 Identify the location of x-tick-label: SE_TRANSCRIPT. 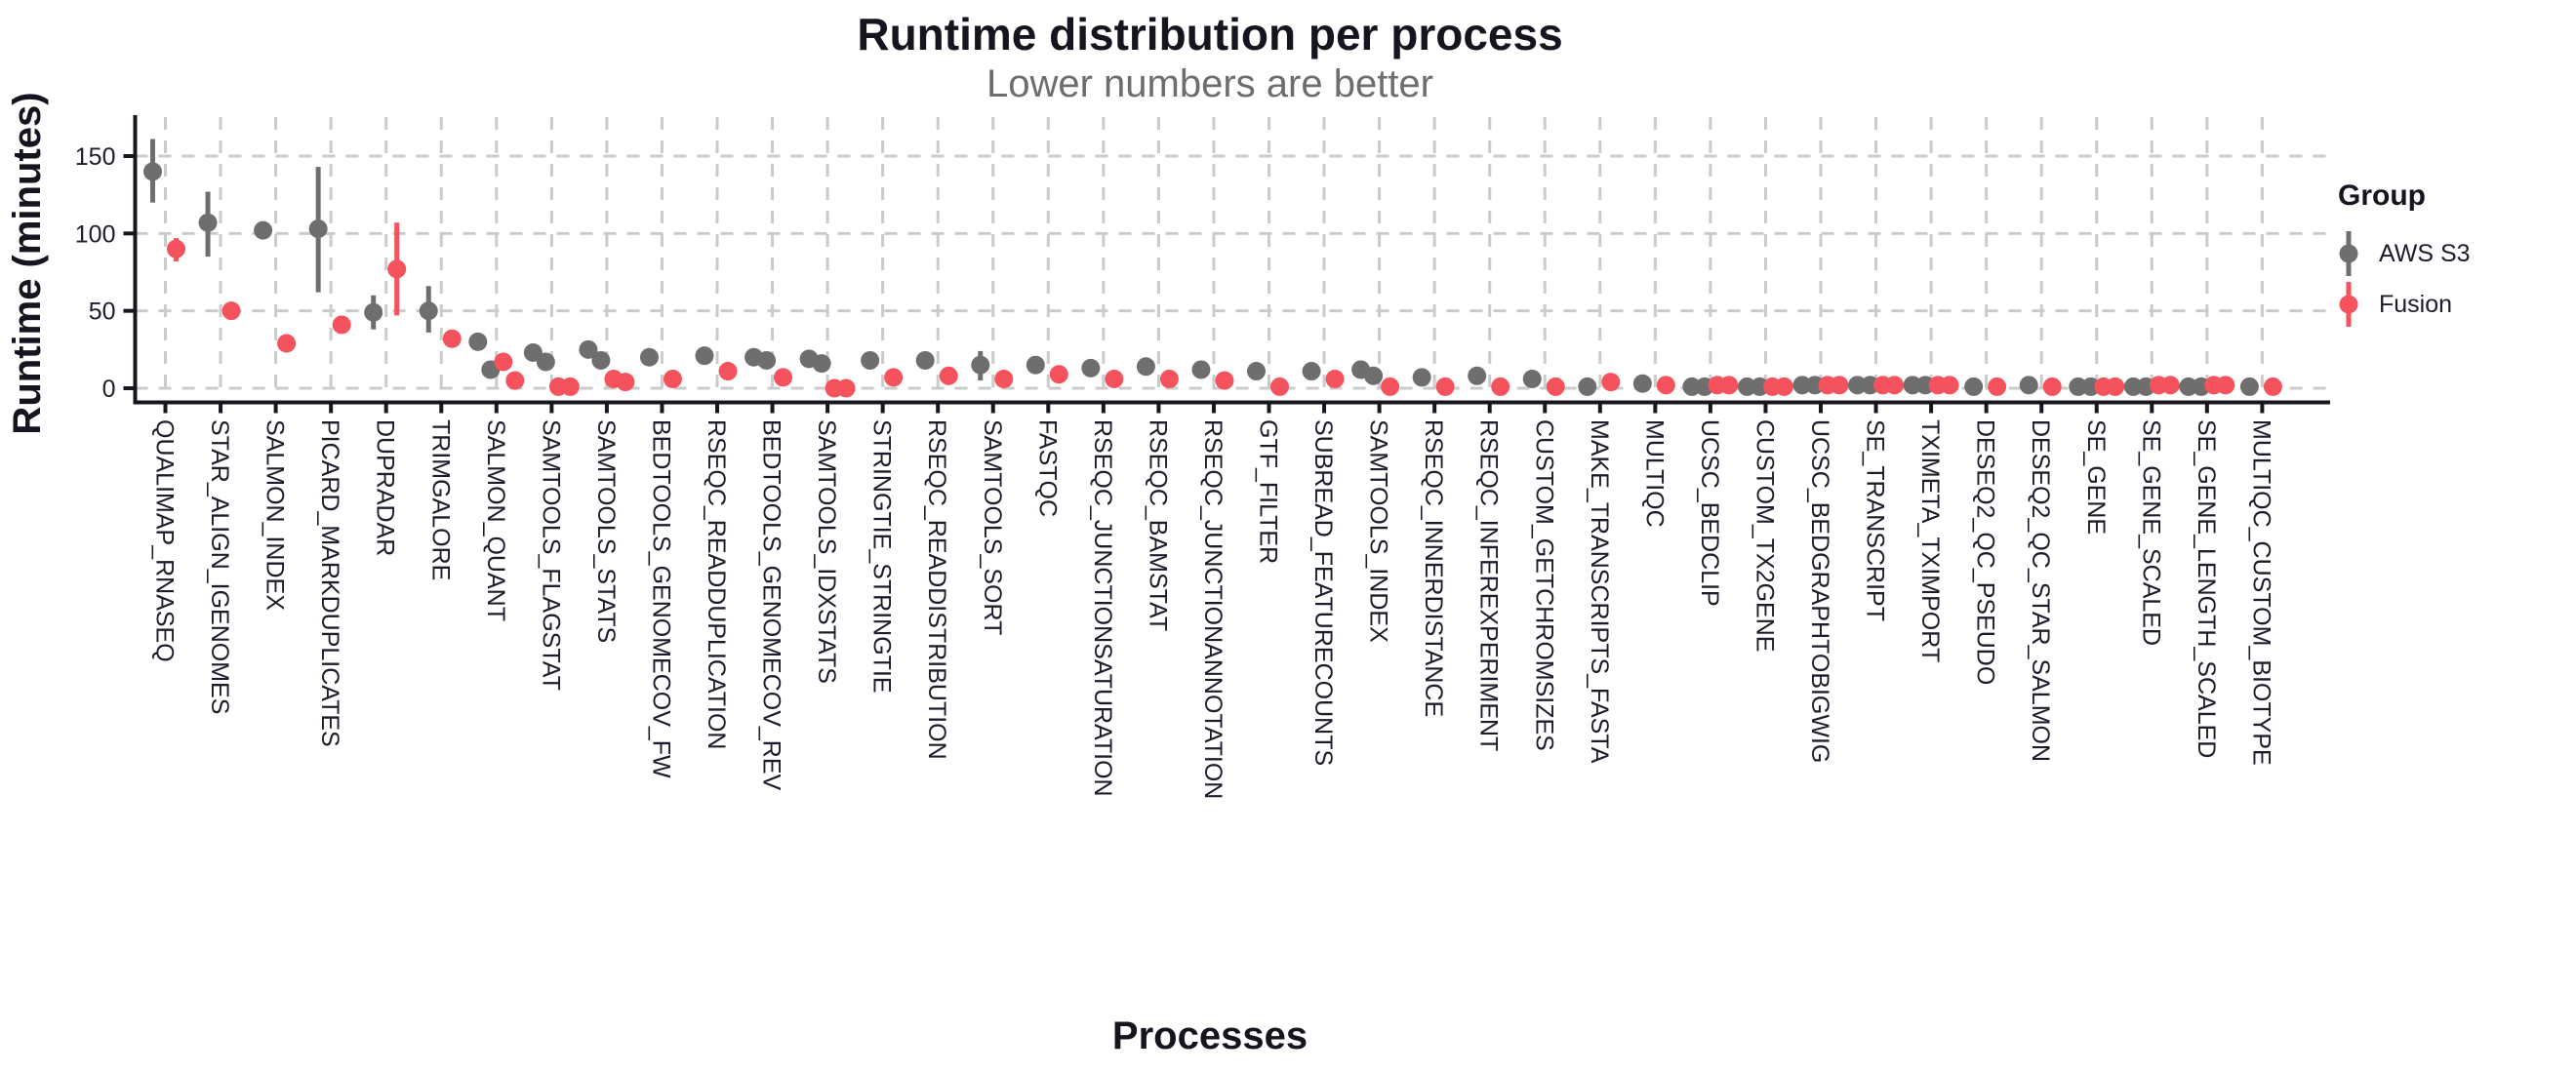
(1875, 520).